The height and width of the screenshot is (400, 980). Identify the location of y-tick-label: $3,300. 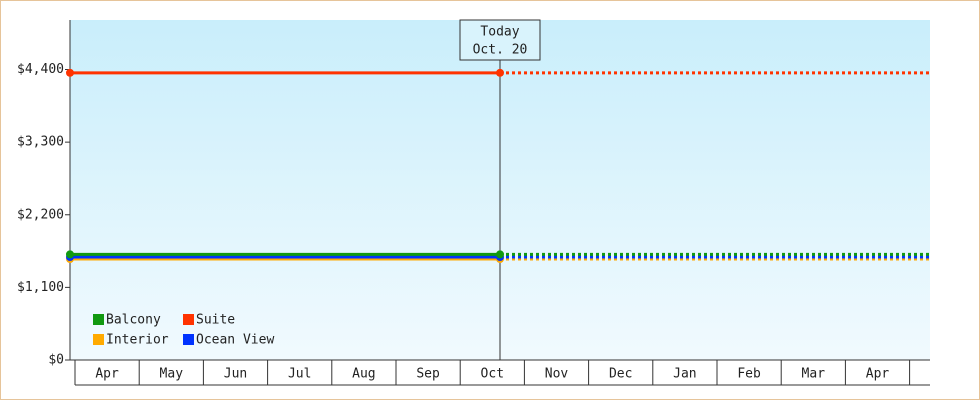
(40, 142).